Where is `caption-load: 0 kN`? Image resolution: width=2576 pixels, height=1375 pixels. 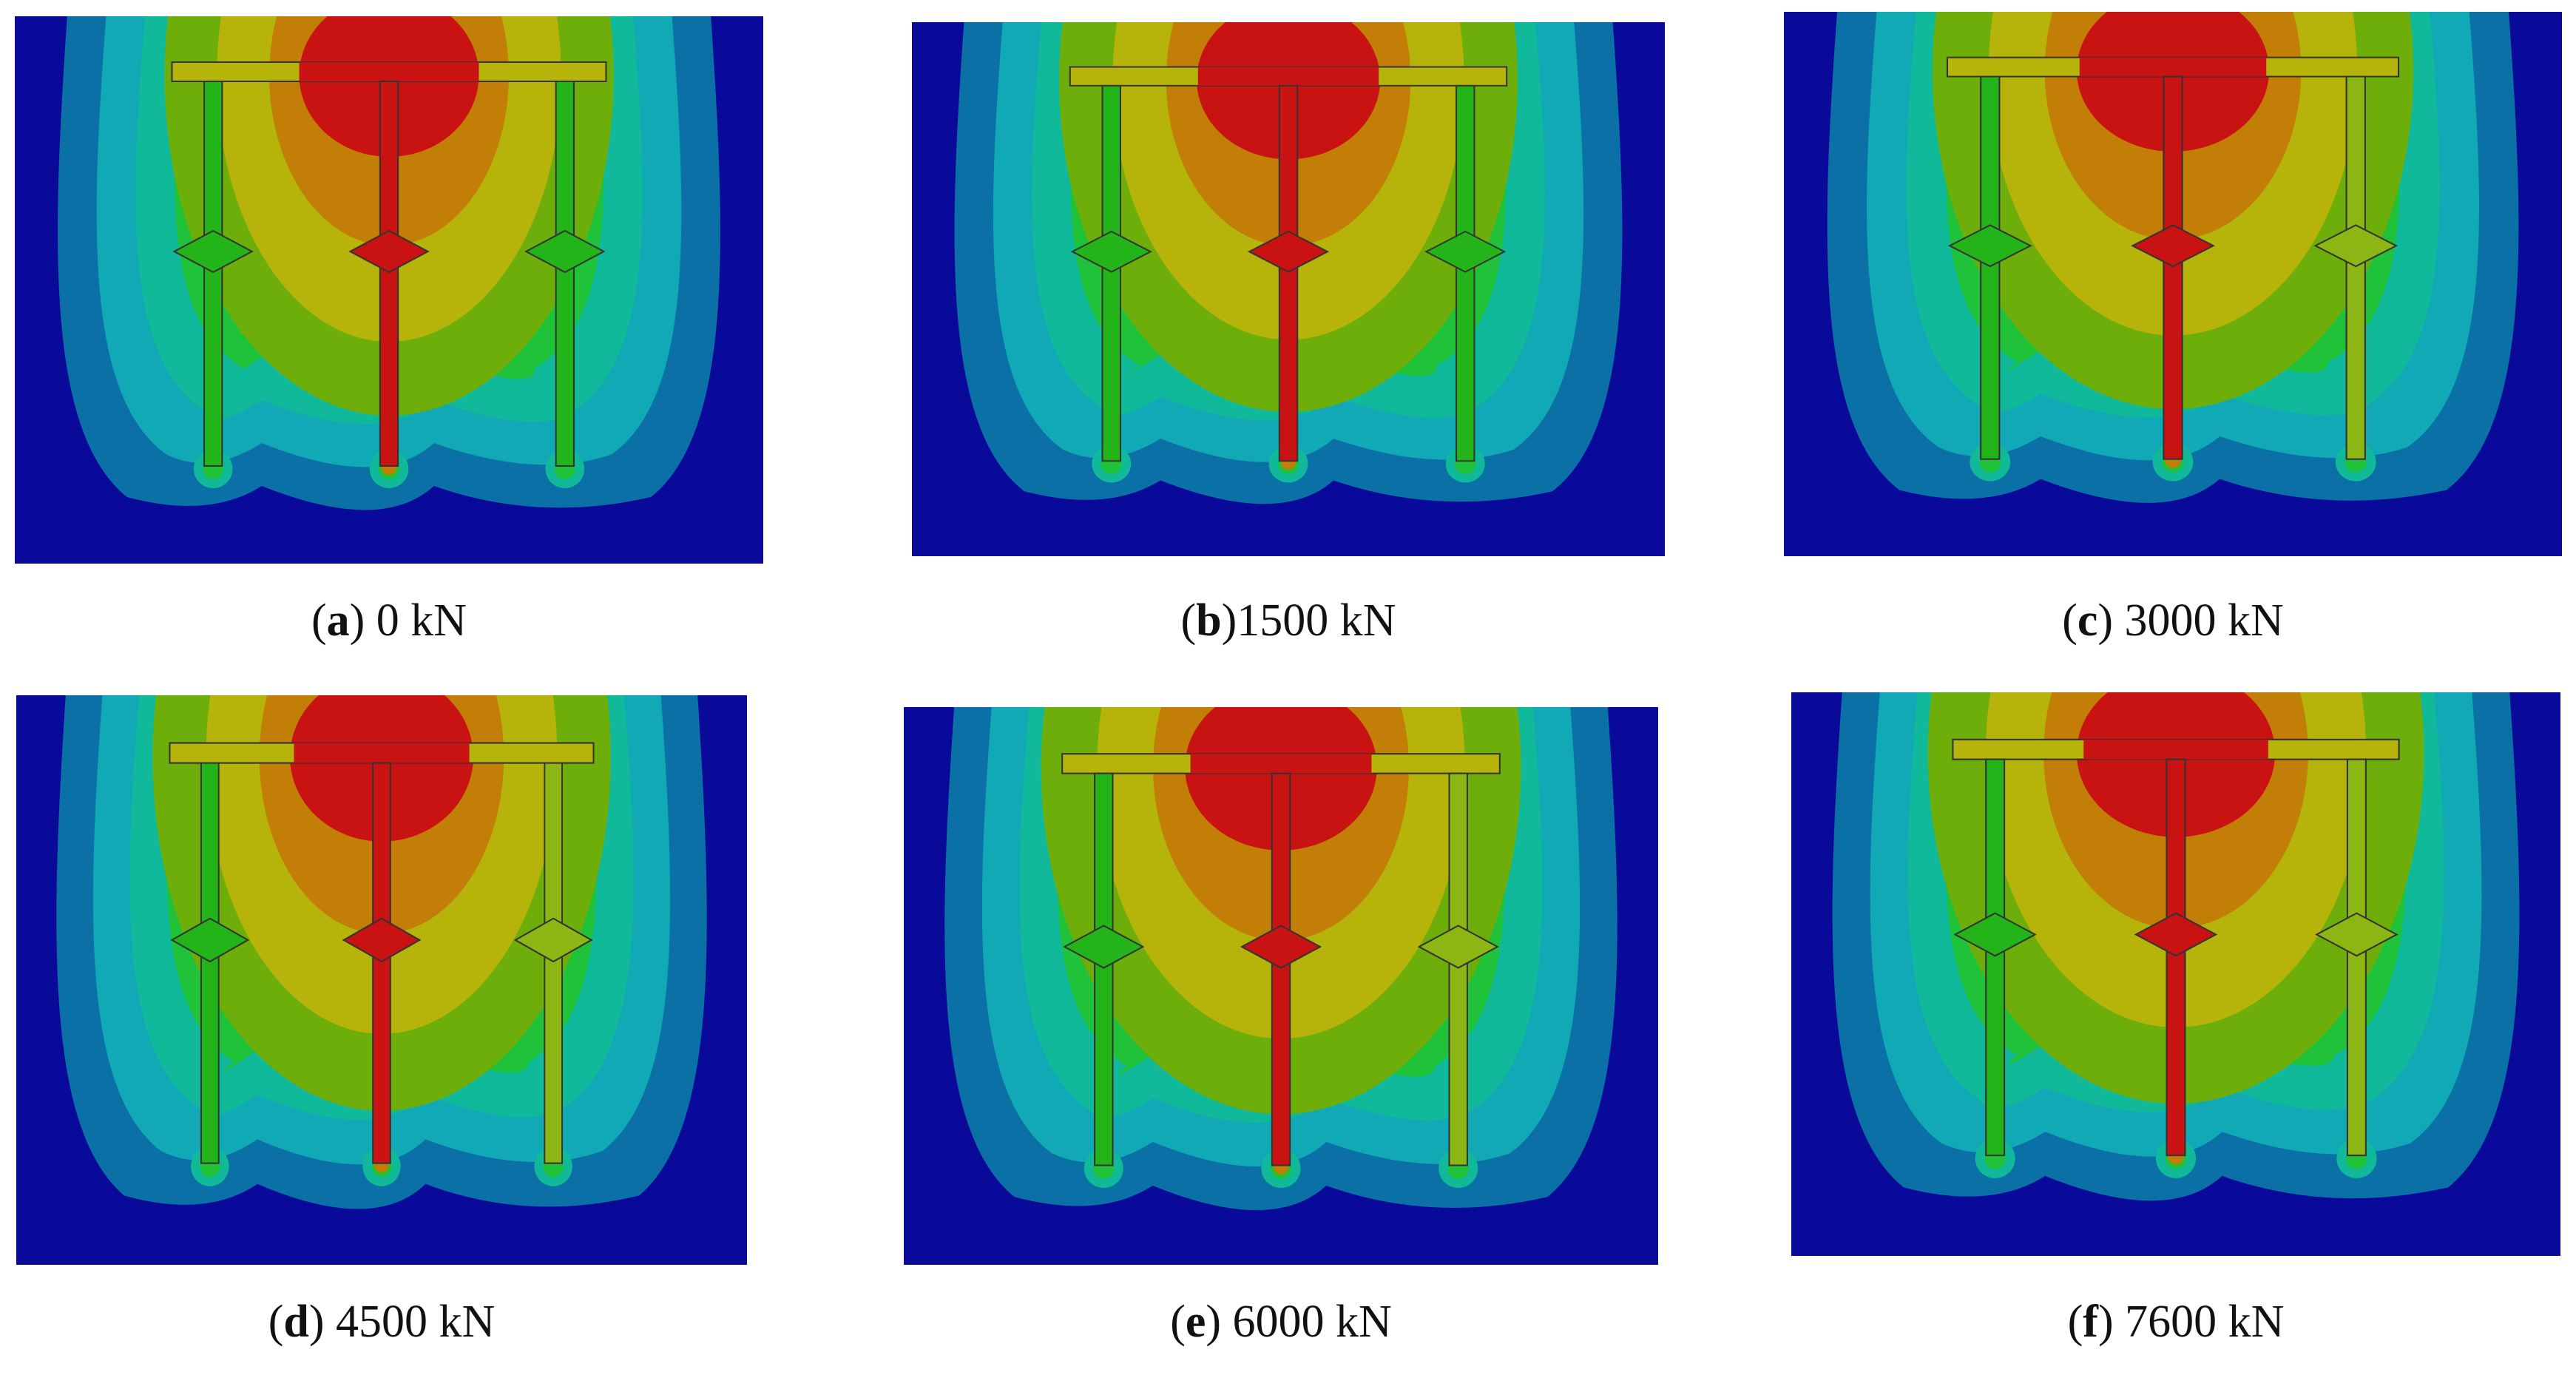 caption-load: 0 kN is located at coordinates (421, 620).